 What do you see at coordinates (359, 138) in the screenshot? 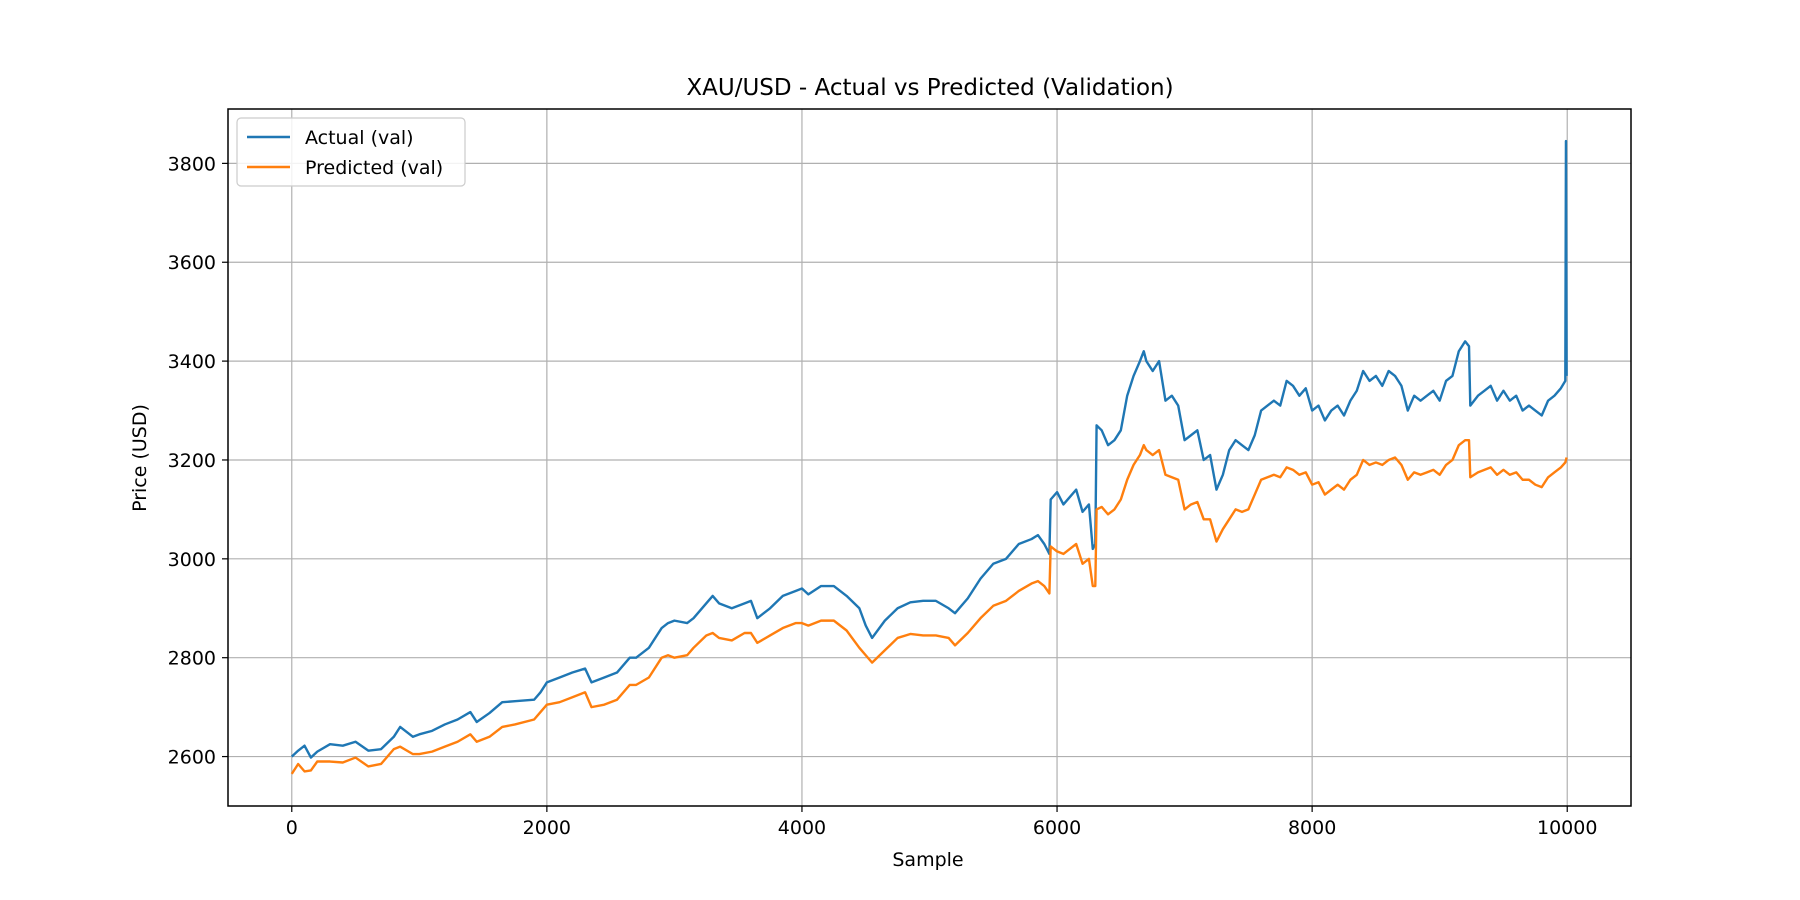
I see `legend-label-actual: Actual (val)` at bounding box center [359, 138].